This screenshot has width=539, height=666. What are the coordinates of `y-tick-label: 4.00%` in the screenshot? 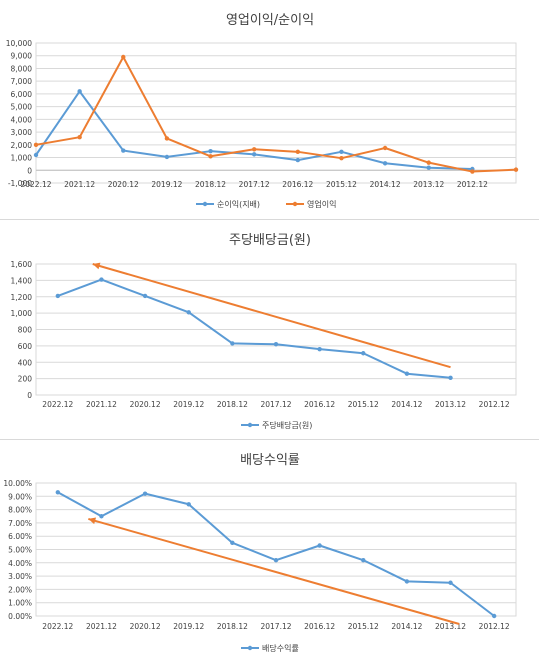 It's located at (20, 563).